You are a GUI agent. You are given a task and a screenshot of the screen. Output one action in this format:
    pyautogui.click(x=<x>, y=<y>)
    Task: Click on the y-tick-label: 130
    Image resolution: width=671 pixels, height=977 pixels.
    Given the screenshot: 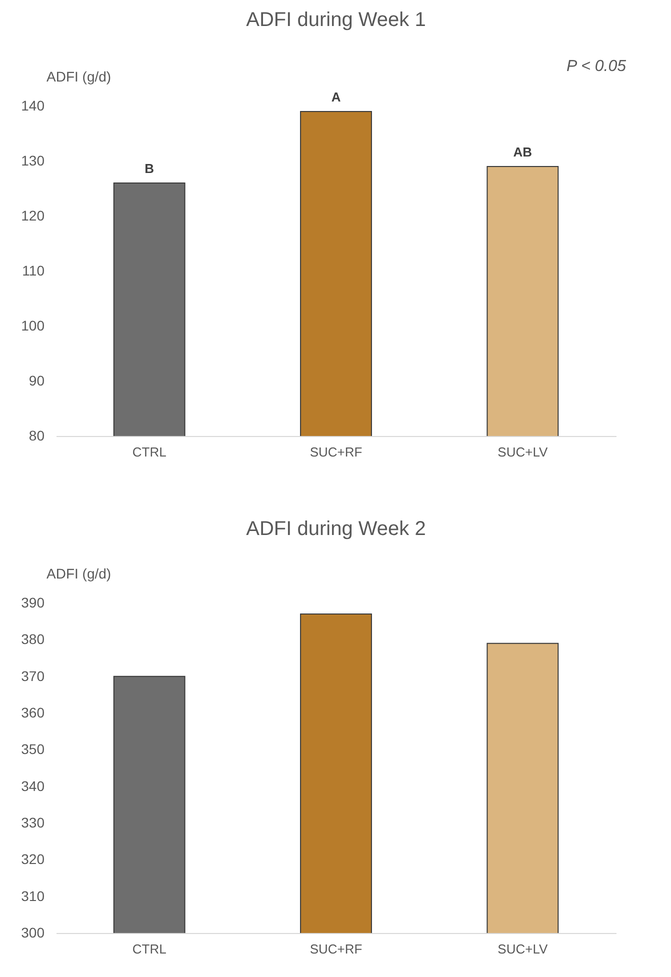 What is the action you would take?
    pyautogui.click(x=33, y=160)
    